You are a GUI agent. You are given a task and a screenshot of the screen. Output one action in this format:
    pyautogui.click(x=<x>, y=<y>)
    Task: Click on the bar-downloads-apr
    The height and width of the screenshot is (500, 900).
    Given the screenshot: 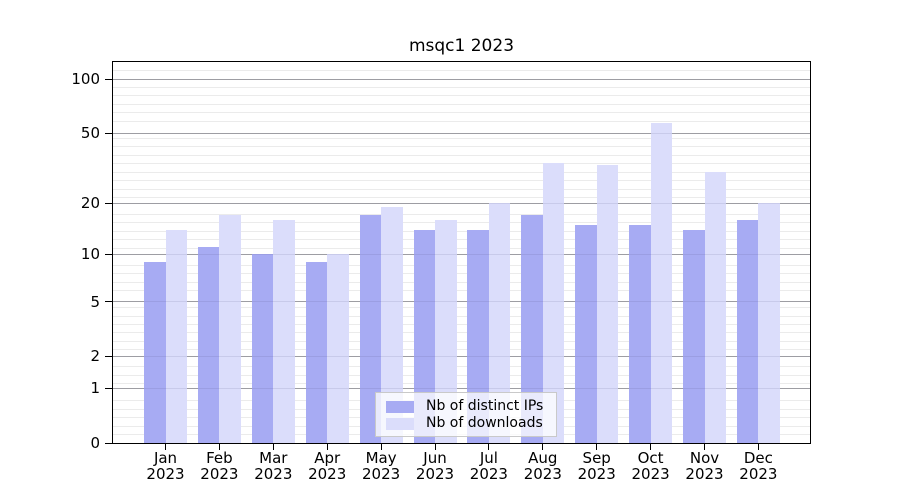 What is the action you would take?
    pyautogui.click(x=338, y=348)
    